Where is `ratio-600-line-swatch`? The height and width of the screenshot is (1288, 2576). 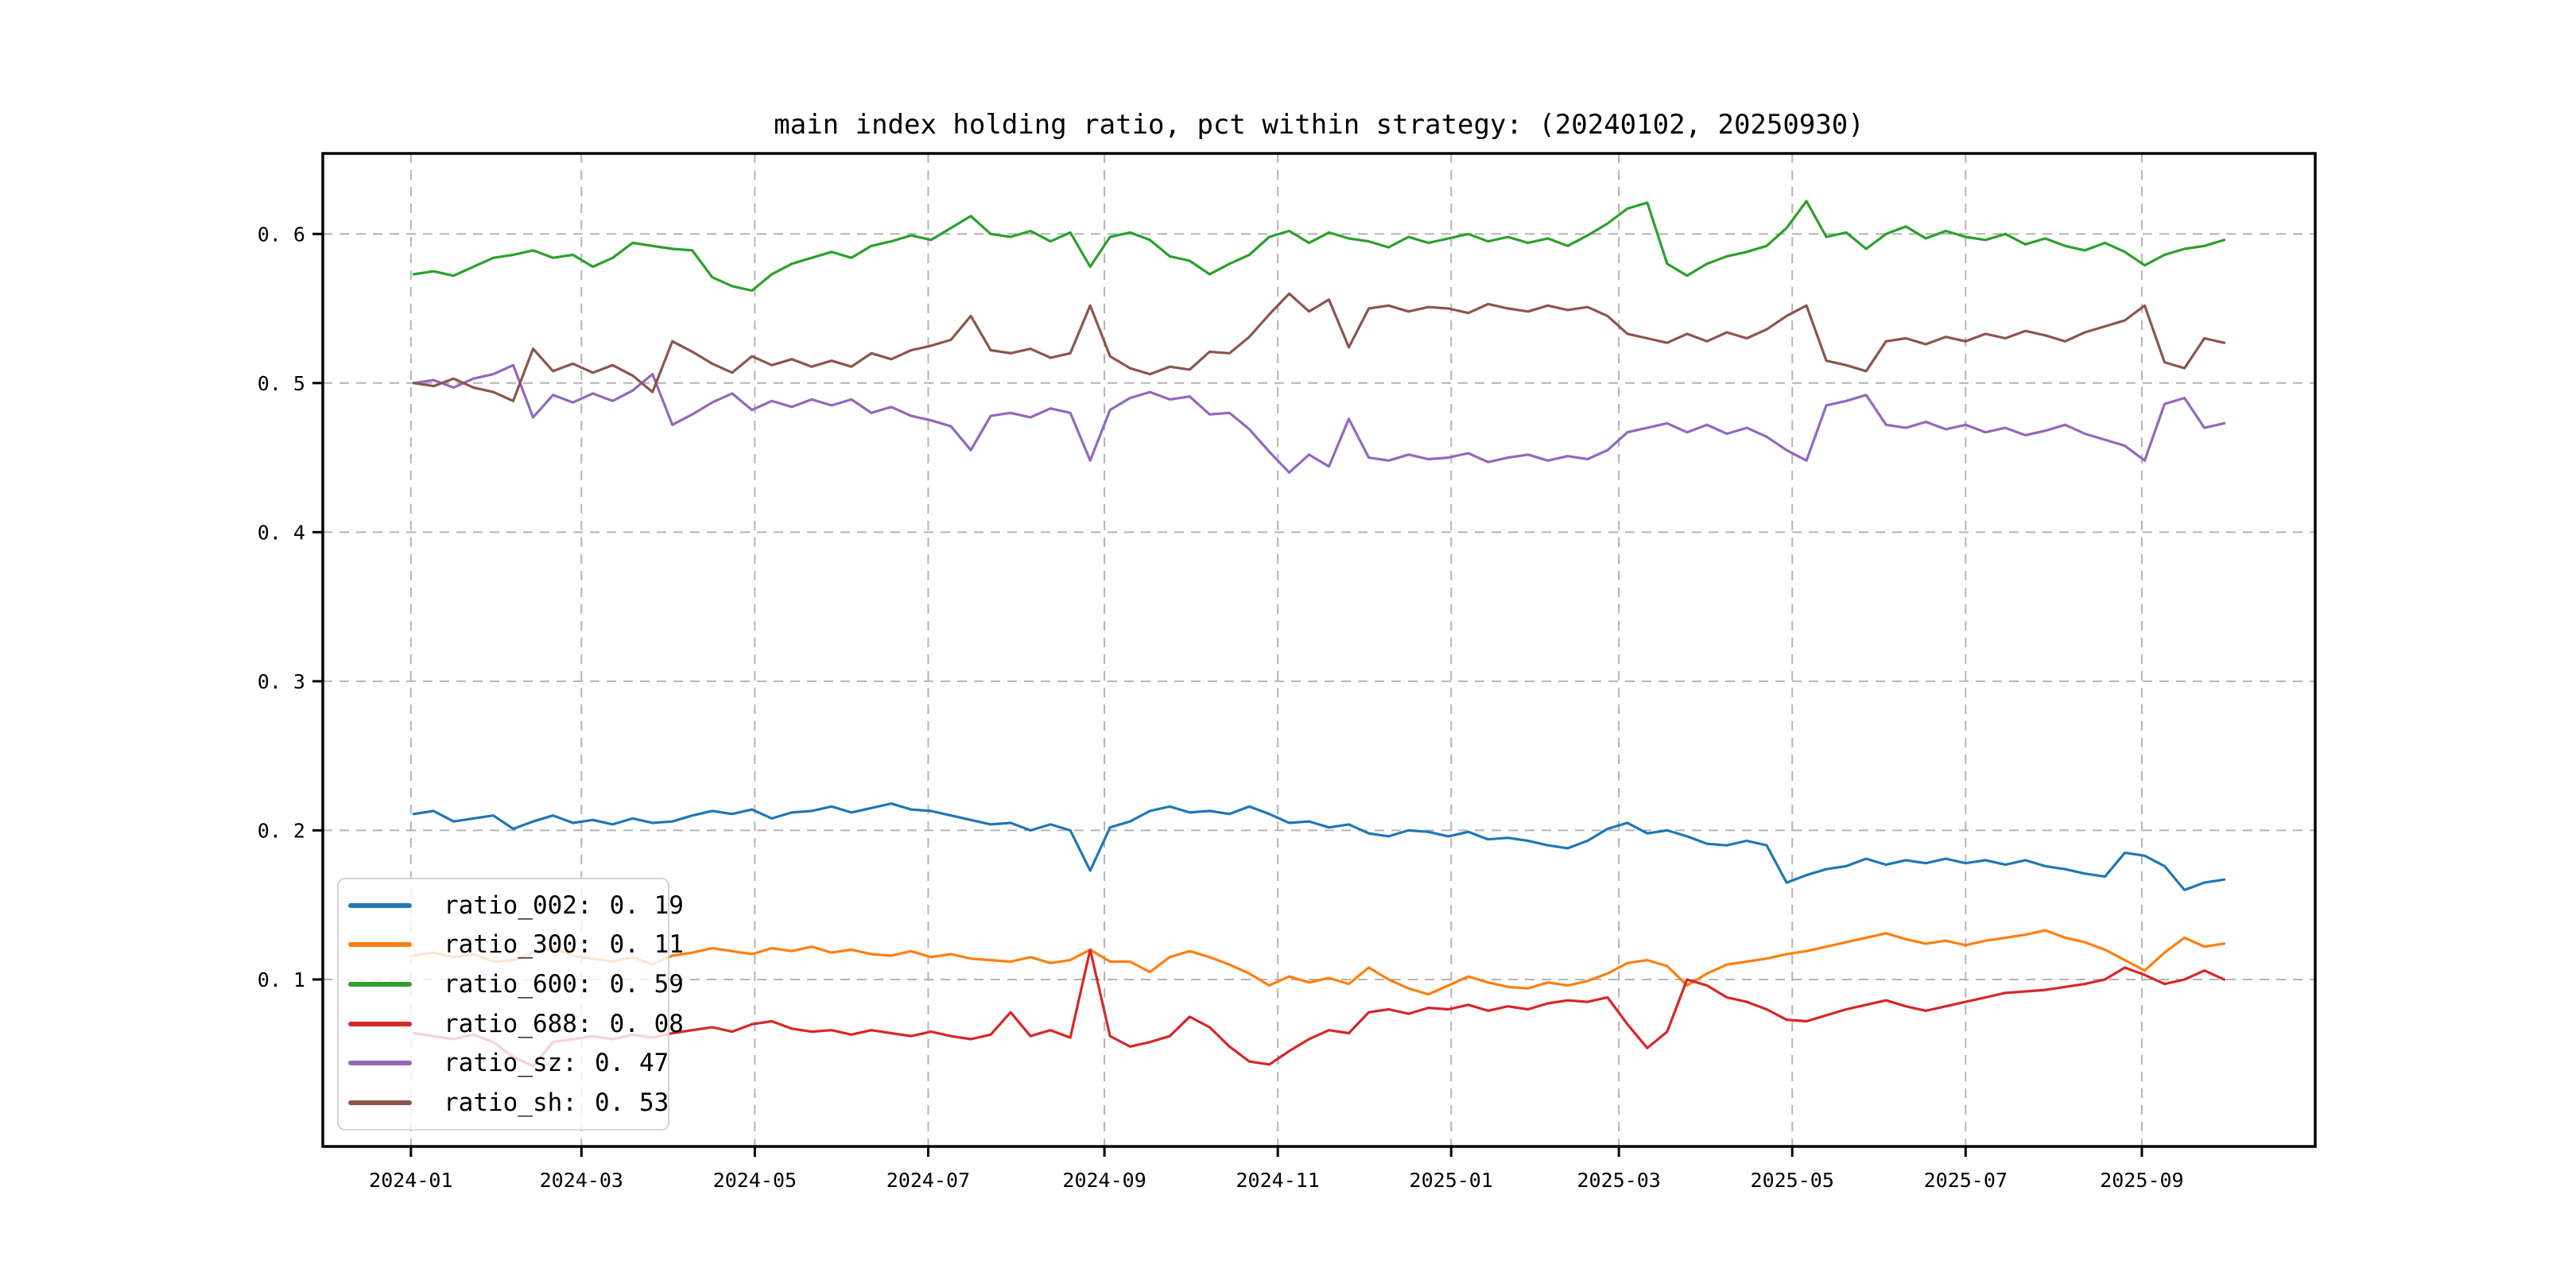
ratio-600-line-swatch is located at coordinates (380, 985).